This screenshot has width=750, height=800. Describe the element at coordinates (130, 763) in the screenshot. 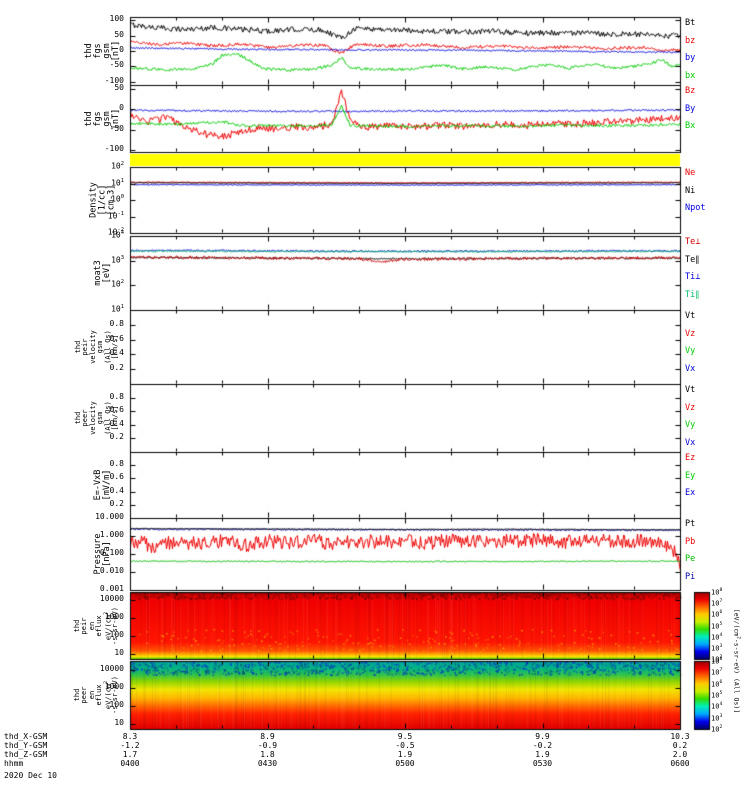

I see `bottom-tick-value: 0400` at that location.